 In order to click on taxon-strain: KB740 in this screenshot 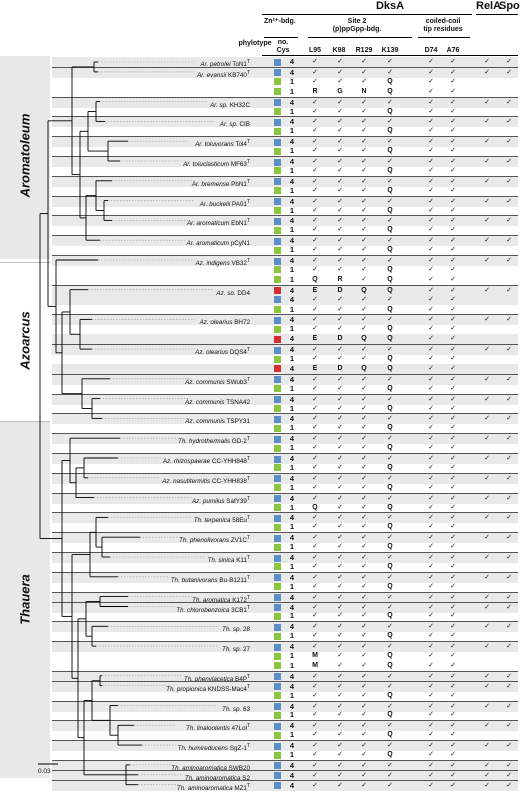, I will do `click(237, 75)`.